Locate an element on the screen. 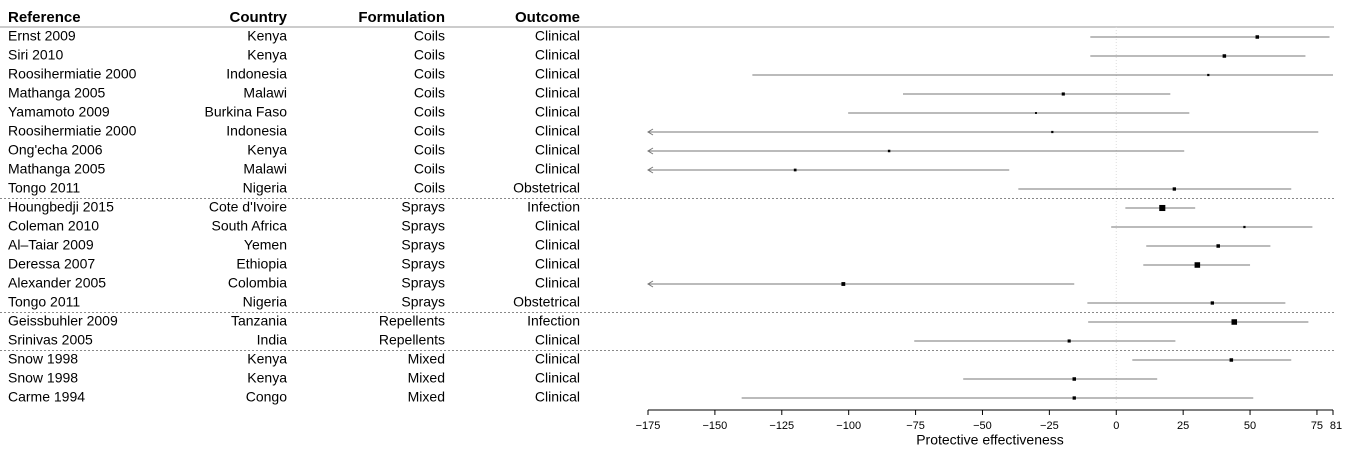 This screenshot has height=456, width=1352. formulation: Repellents is located at coordinates (412, 340).